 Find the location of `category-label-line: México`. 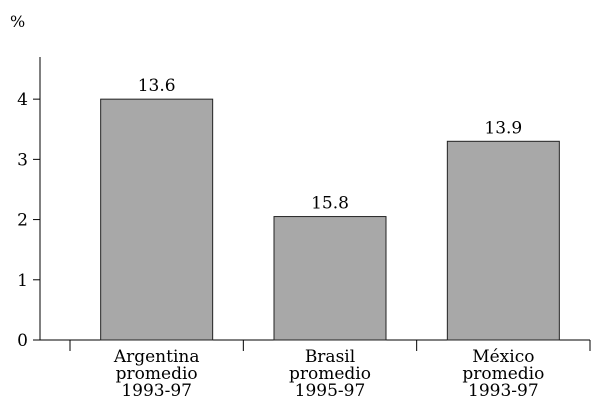

category-label-line: México is located at coordinates (503, 357).